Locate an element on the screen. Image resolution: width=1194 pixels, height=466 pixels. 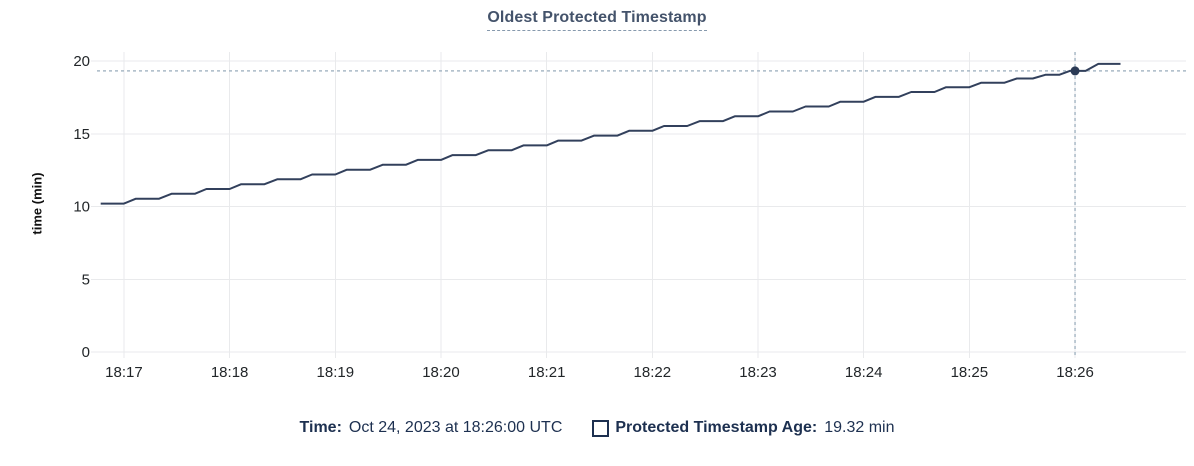
time-value: Oct 24, 2023 at 18:26:00 UTC is located at coordinates (455, 427).